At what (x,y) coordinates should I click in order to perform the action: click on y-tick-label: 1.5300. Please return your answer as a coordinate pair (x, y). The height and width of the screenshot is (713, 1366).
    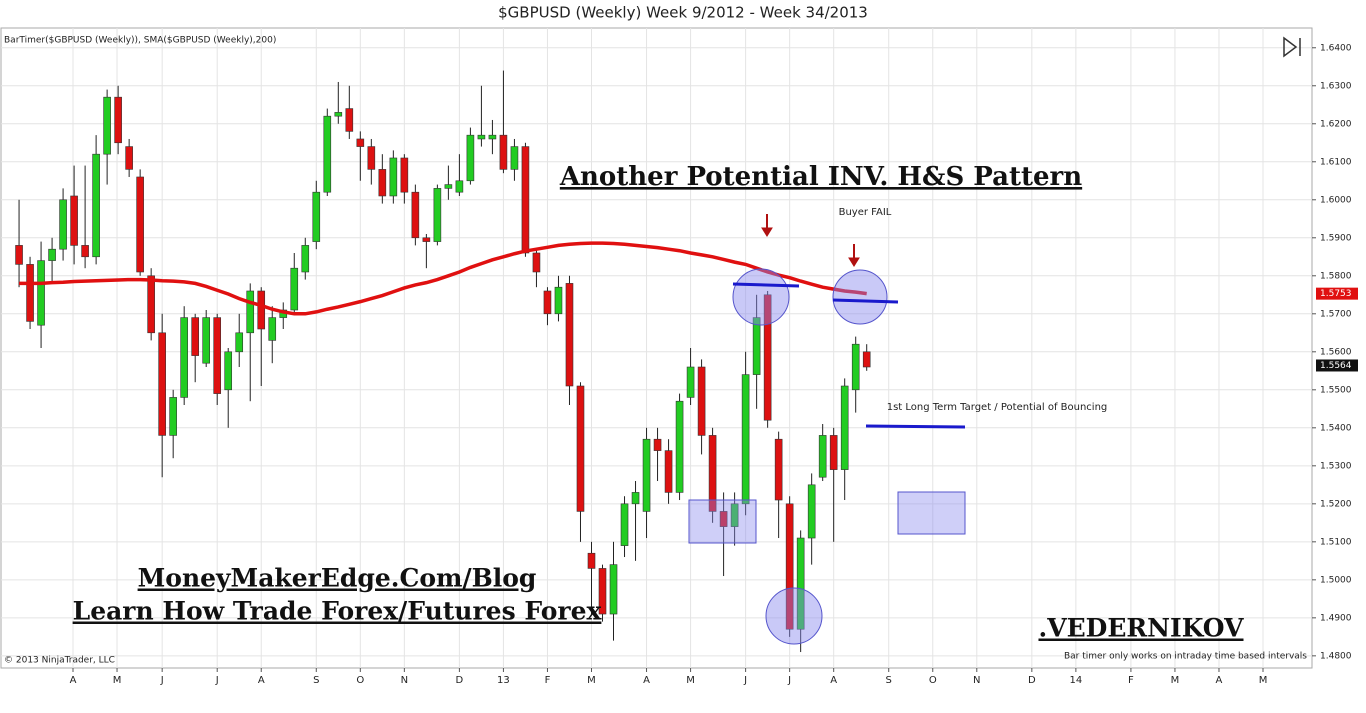
    Looking at the image, I should click on (1336, 466).